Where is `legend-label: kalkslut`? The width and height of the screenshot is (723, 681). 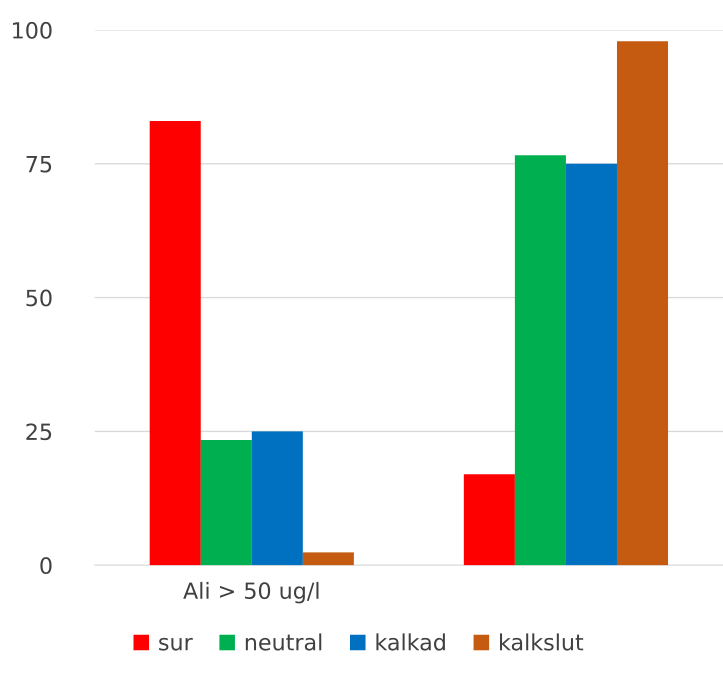 legend-label: kalkslut is located at coordinates (542, 642).